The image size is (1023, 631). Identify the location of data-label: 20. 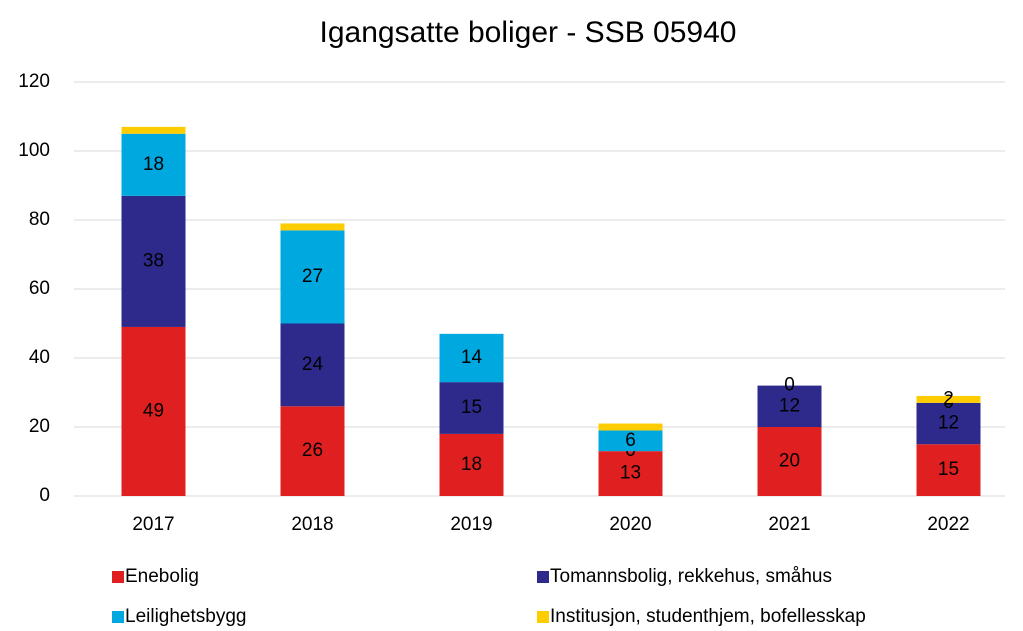
(789, 461).